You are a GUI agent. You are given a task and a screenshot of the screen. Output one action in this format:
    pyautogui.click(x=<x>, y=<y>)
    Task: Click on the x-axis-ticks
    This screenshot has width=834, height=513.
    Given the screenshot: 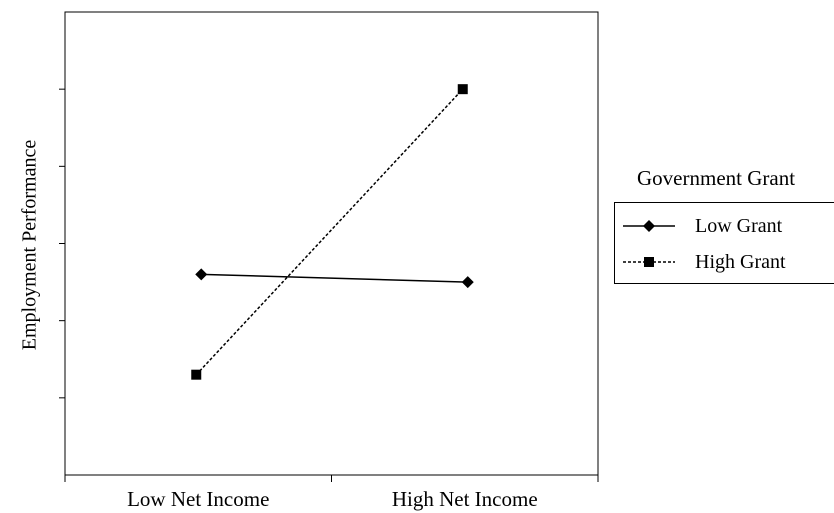 What is the action you would take?
    pyautogui.click(x=331, y=478)
    